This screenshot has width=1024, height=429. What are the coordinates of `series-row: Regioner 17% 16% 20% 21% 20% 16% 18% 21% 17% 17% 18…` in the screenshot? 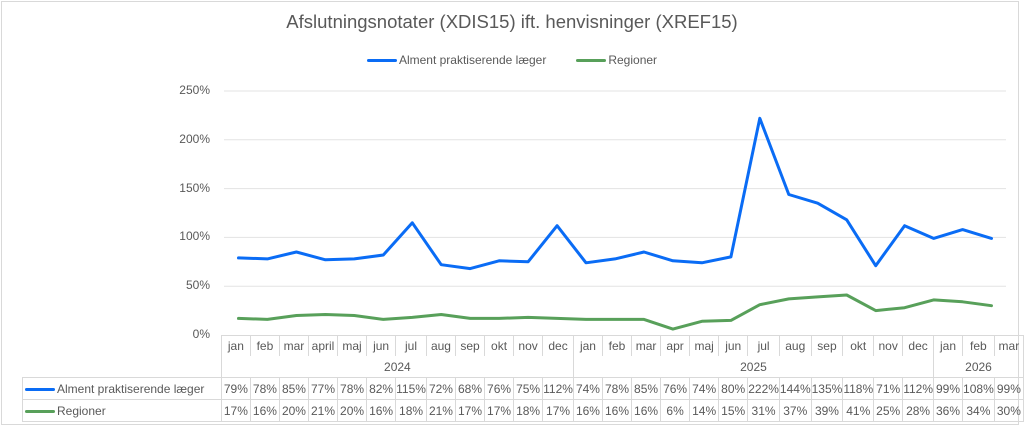 It's located at (523, 410).